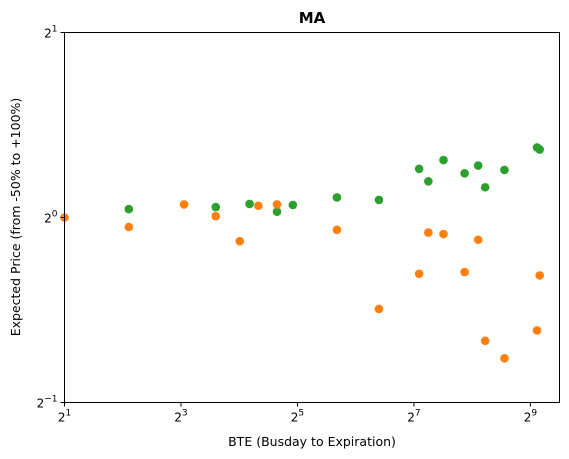  What do you see at coordinates (297, 417) in the screenshot?
I see `x-tick-label: 25` at bounding box center [297, 417].